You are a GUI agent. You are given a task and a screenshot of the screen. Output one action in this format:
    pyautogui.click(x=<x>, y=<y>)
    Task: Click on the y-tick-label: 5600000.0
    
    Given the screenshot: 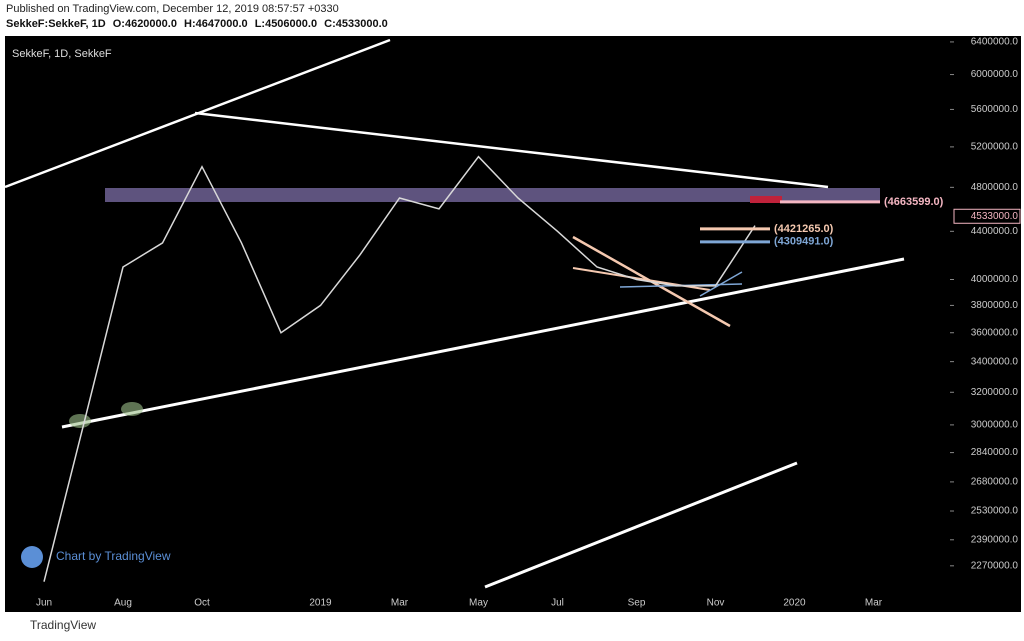 What is the action you would take?
    pyautogui.click(x=995, y=109)
    